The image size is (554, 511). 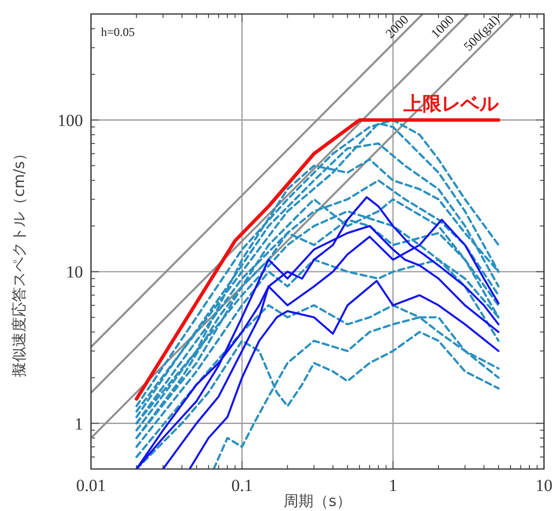 What do you see at coordinates (70, 120) in the screenshot?
I see `y-tick-label: 100` at bounding box center [70, 120].